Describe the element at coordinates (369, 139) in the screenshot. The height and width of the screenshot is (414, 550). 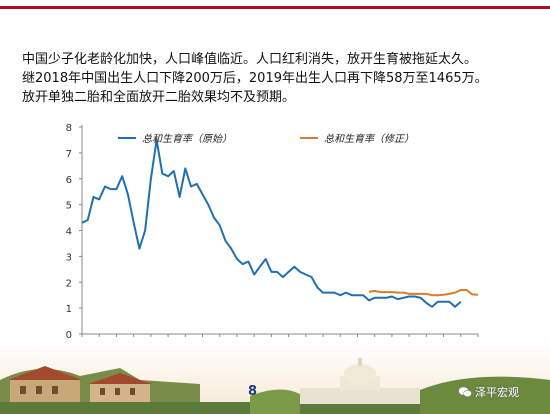
I see `legend-label-revised: 总和生育率（修正）` at that location.